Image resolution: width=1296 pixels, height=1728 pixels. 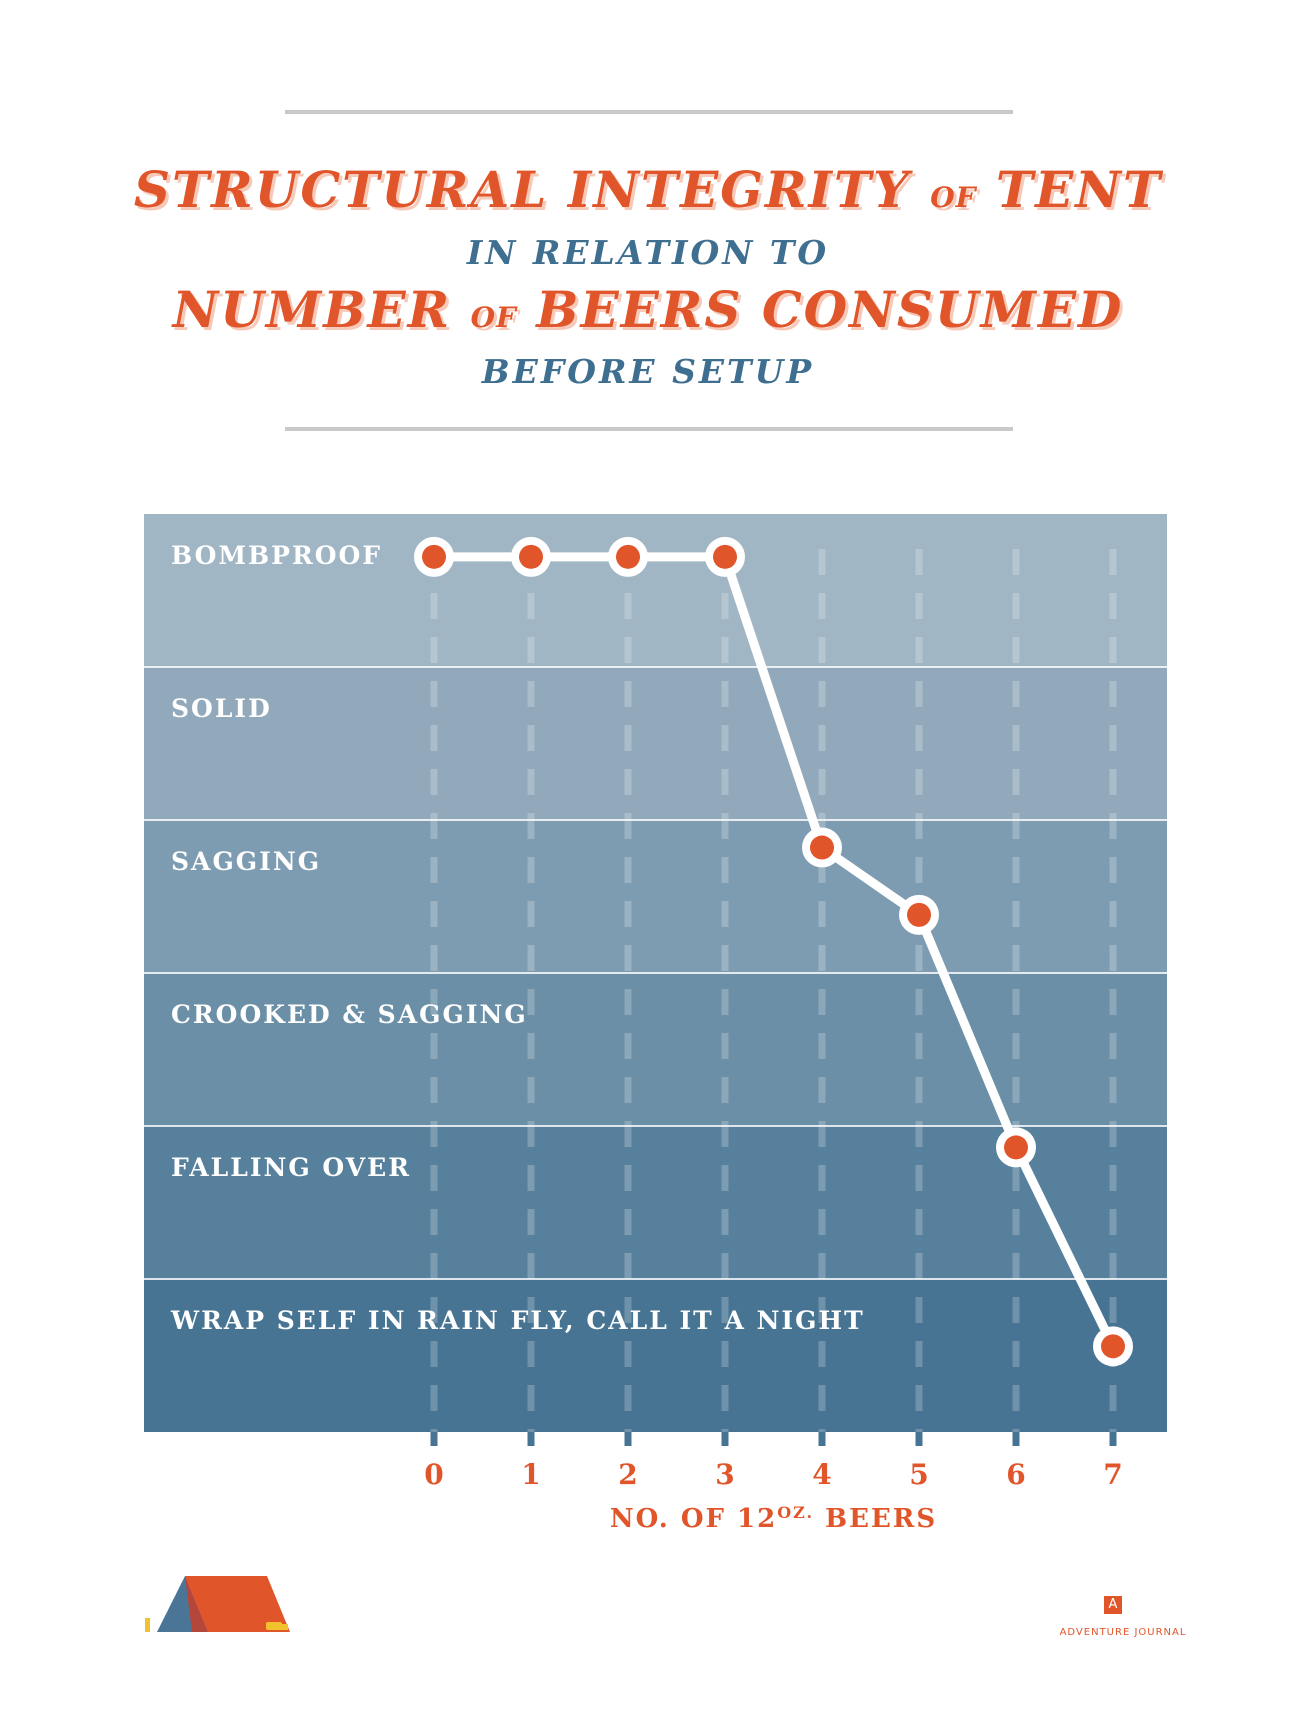 What do you see at coordinates (648, 371) in the screenshot?
I see `title-line-4: BEFORE SETUP` at bounding box center [648, 371].